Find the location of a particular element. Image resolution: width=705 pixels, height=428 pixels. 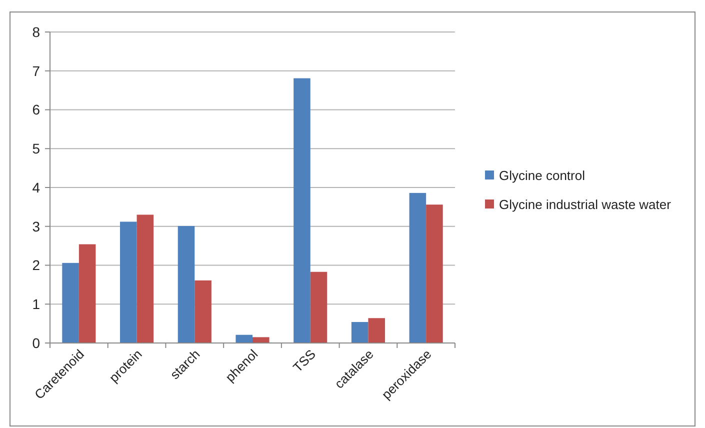

x-tick-label: TSS is located at coordinates (304, 361).